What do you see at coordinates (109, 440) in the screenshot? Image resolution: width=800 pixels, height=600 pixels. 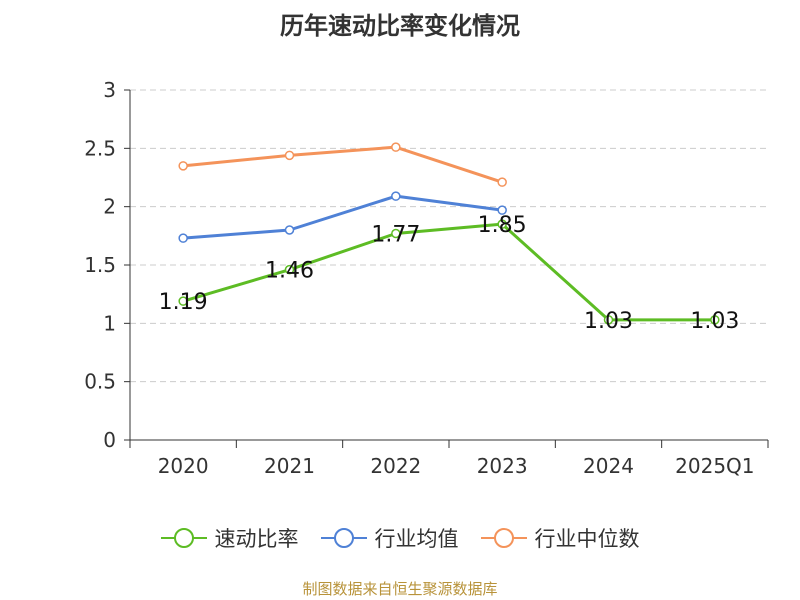 I see `y-tick-label: 0` at bounding box center [109, 440].